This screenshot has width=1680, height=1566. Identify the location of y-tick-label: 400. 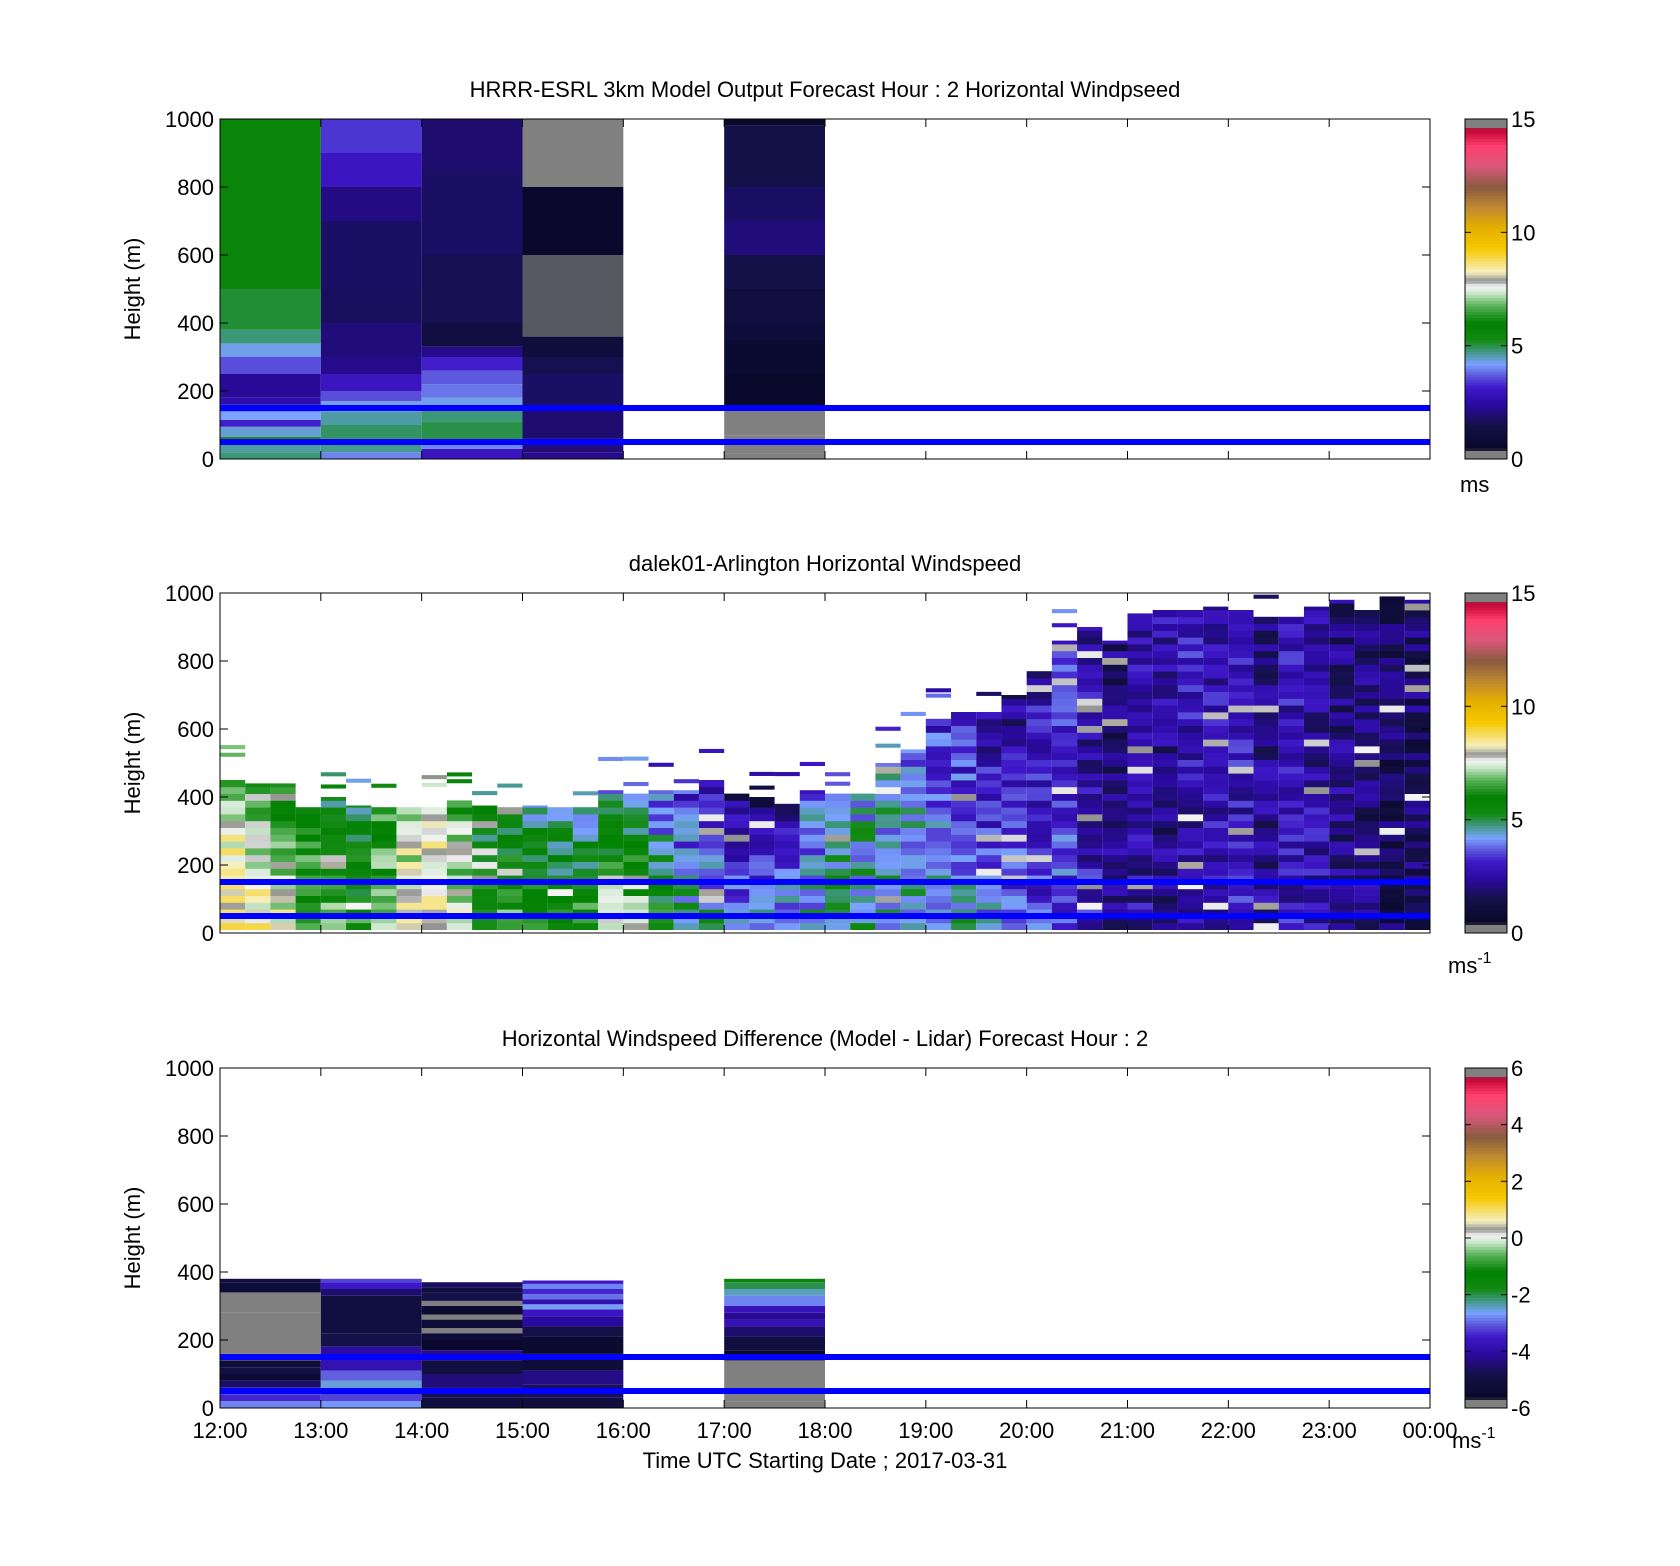
(195, 797).